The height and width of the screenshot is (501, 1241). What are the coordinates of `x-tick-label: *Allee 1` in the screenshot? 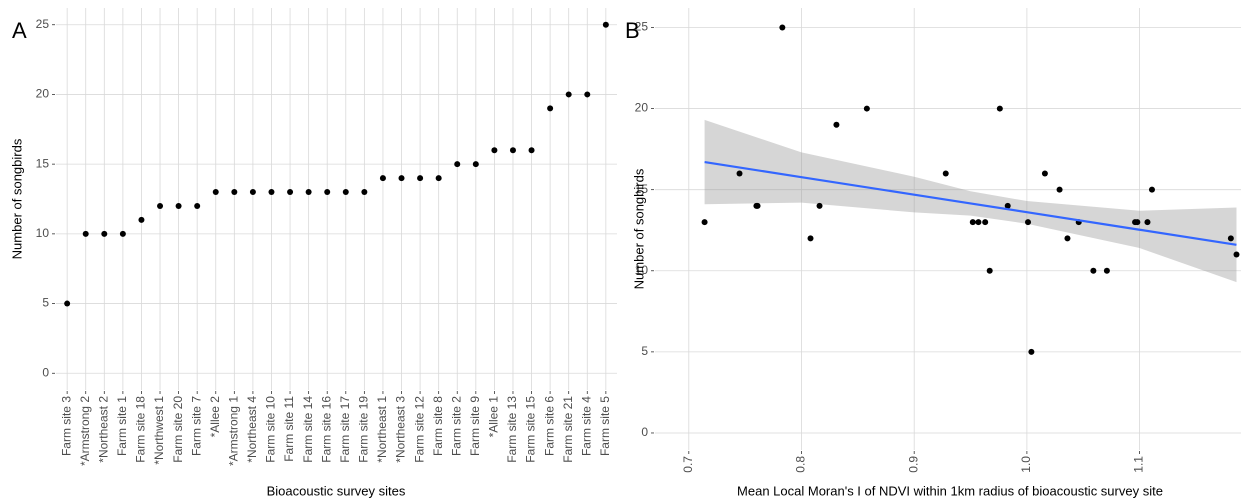 It's located at (494, 417).